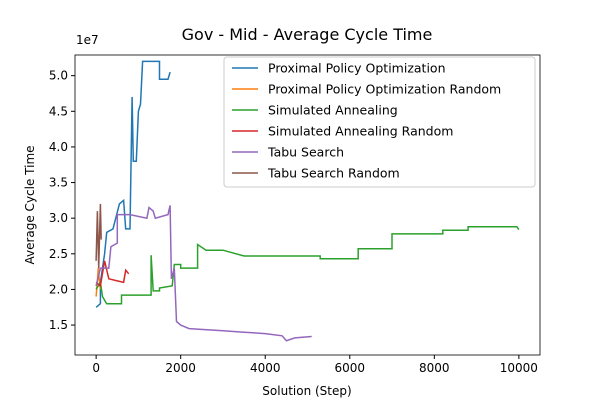 This screenshot has width=600, height=400. What do you see at coordinates (30, 204) in the screenshot?
I see `y-axis-label: Average Cycle Time` at bounding box center [30, 204].